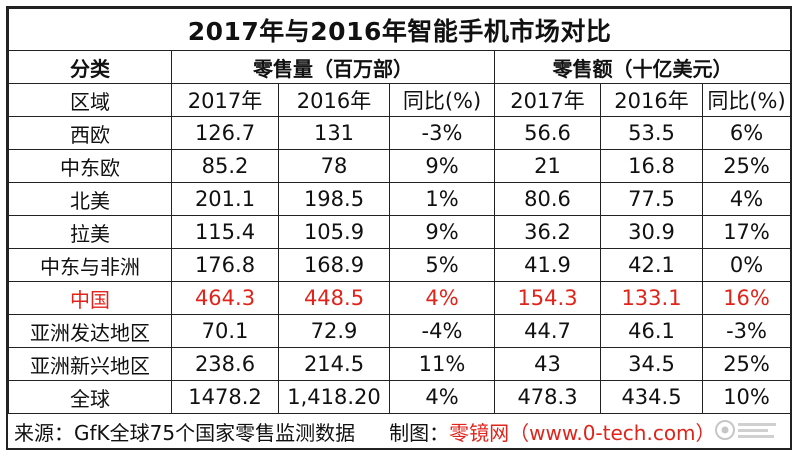 Image resolution: width=800 pixels, height=459 pixels. What do you see at coordinates (547, 100) in the screenshot?
I see `val-2017-header: 2017年` at bounding box center [547, 100].